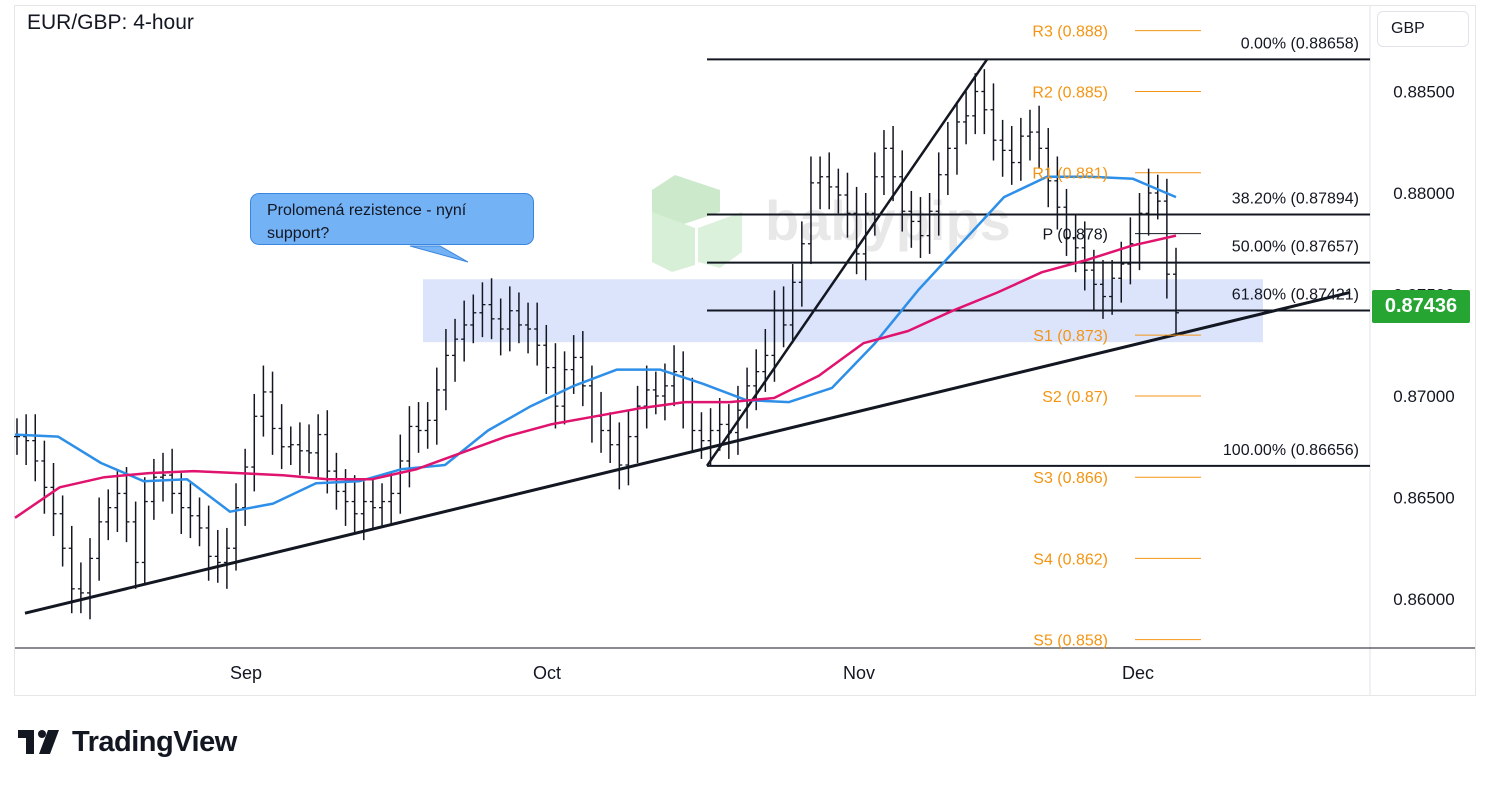 Image resolution: width=1491 pixels, height=787 pixels. Describe the element at coordinates (246, 673) in the screenshot. I see `x-axis-tick-label: Sep` at that location.